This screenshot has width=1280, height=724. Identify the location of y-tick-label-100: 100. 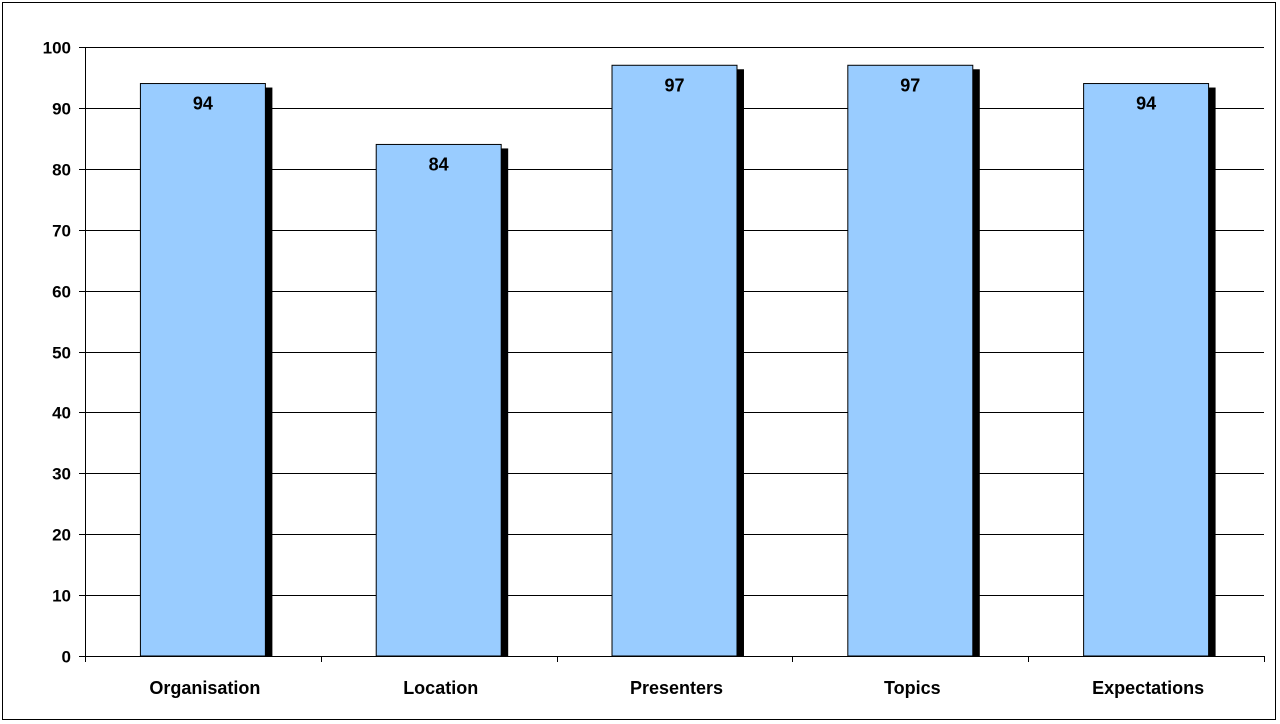
(57, 48).